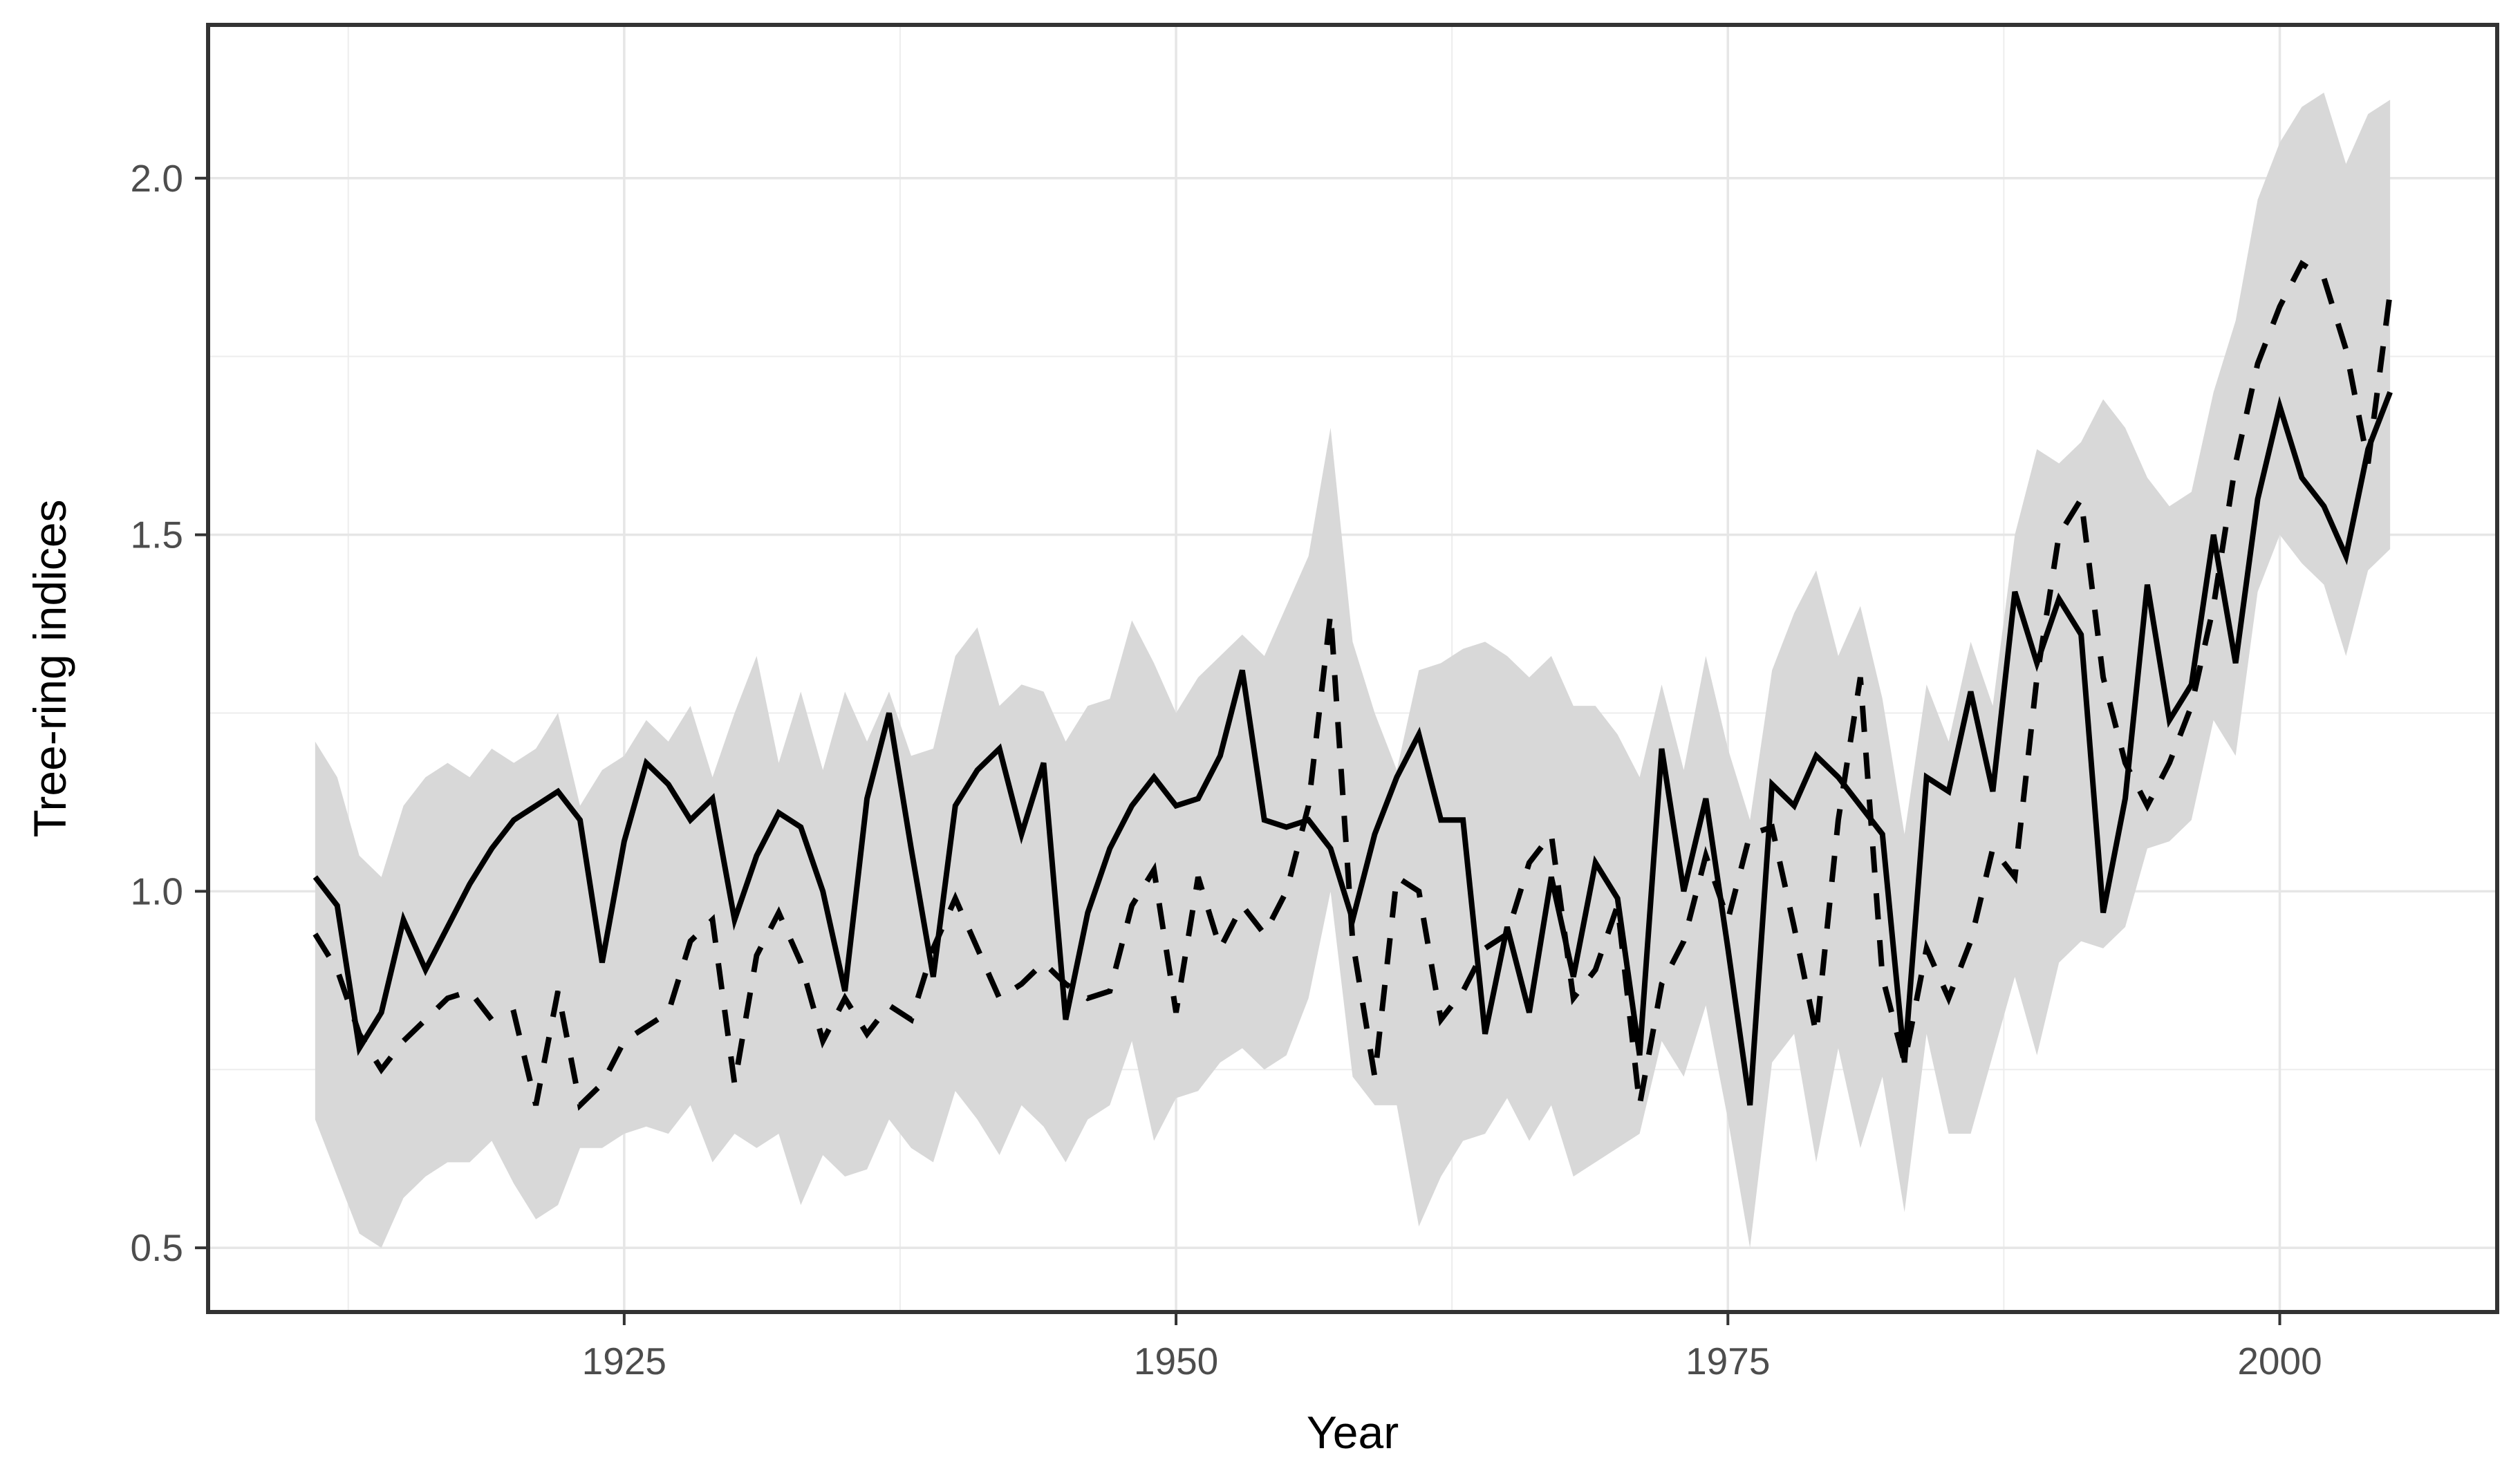 This screenshot has width=2520, height=1471. What do you see at coordinates (1176, 1361) in the screenshot?
I see `x-tick-label: 1950` at bounding box center [1176, 1361].